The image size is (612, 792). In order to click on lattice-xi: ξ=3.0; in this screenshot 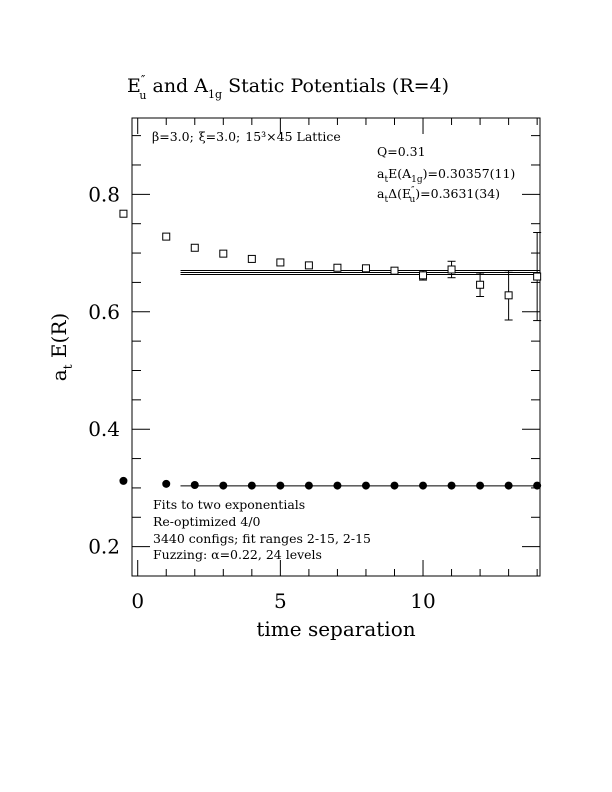, I will do `click(219, 136)`.